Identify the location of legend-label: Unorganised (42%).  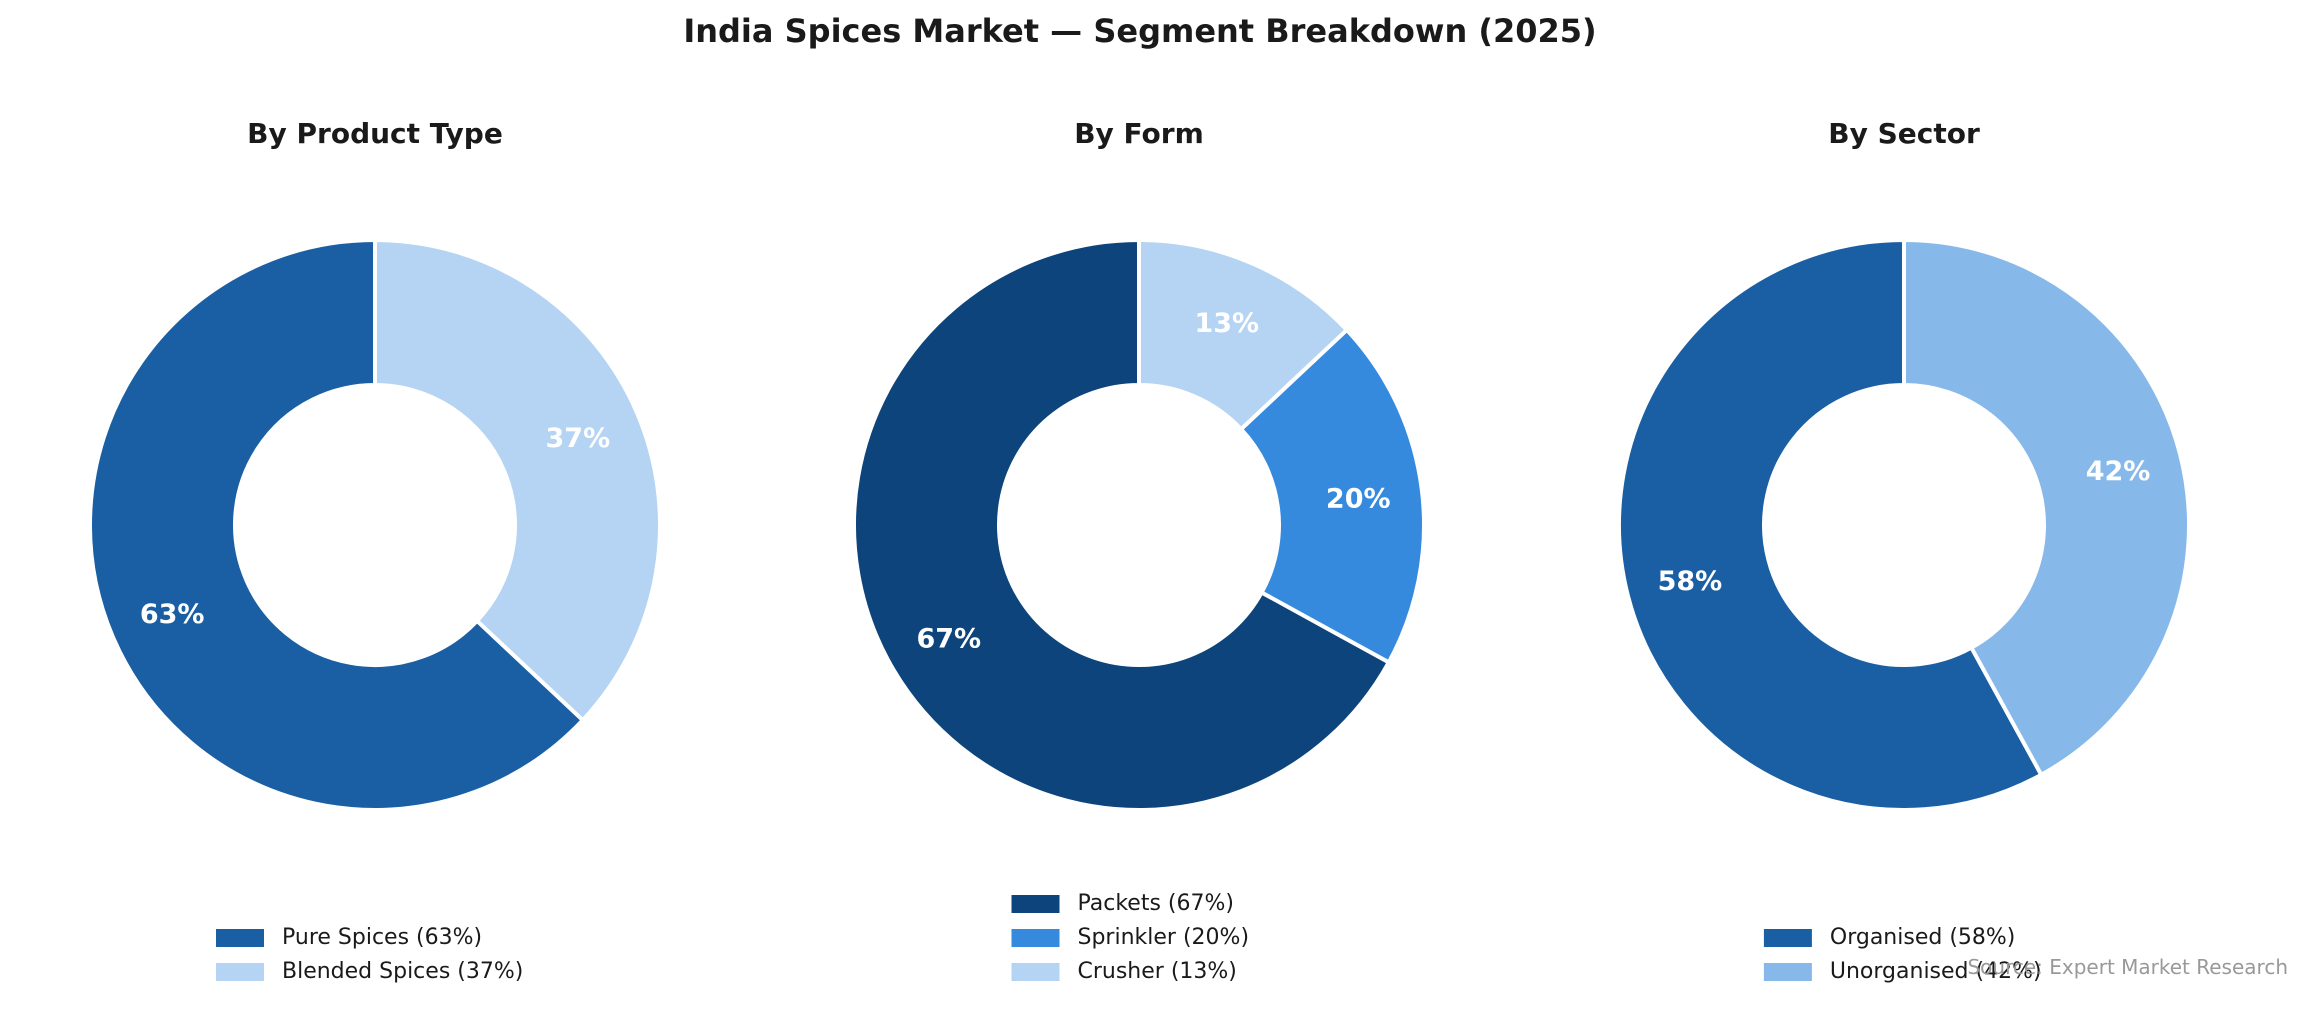
(1936, 971).